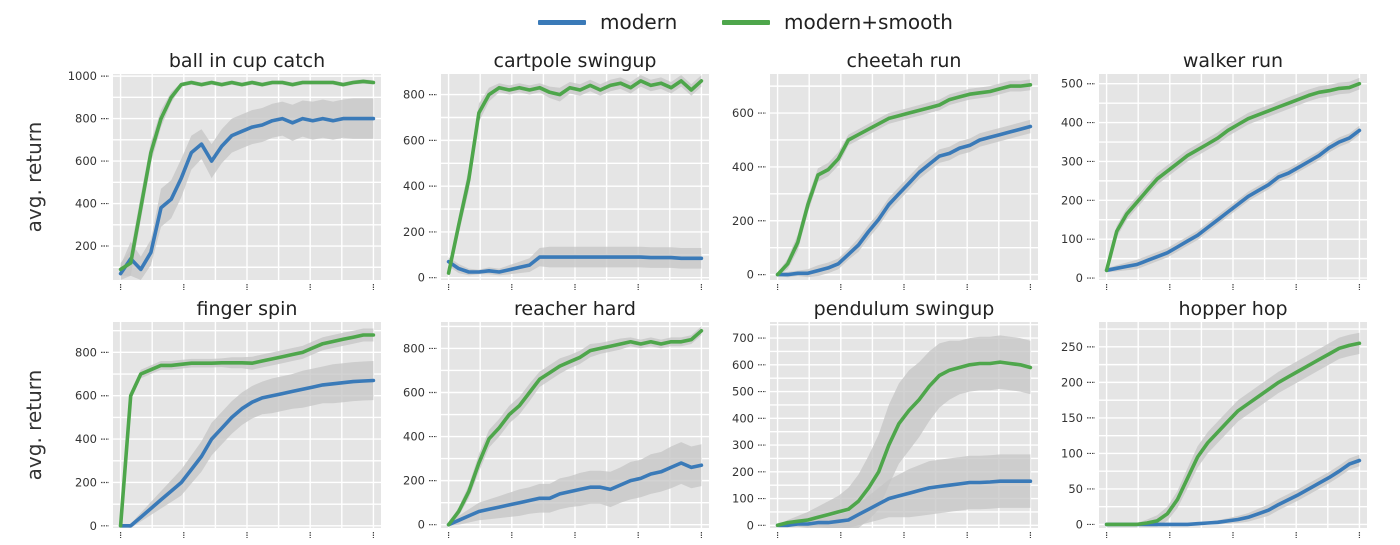 The width and height of the screenshot is (1400, 545). Describe the element at coordinates (575, 61) in the screenshot. I see `panel-title: cartpole swingup` at that location.